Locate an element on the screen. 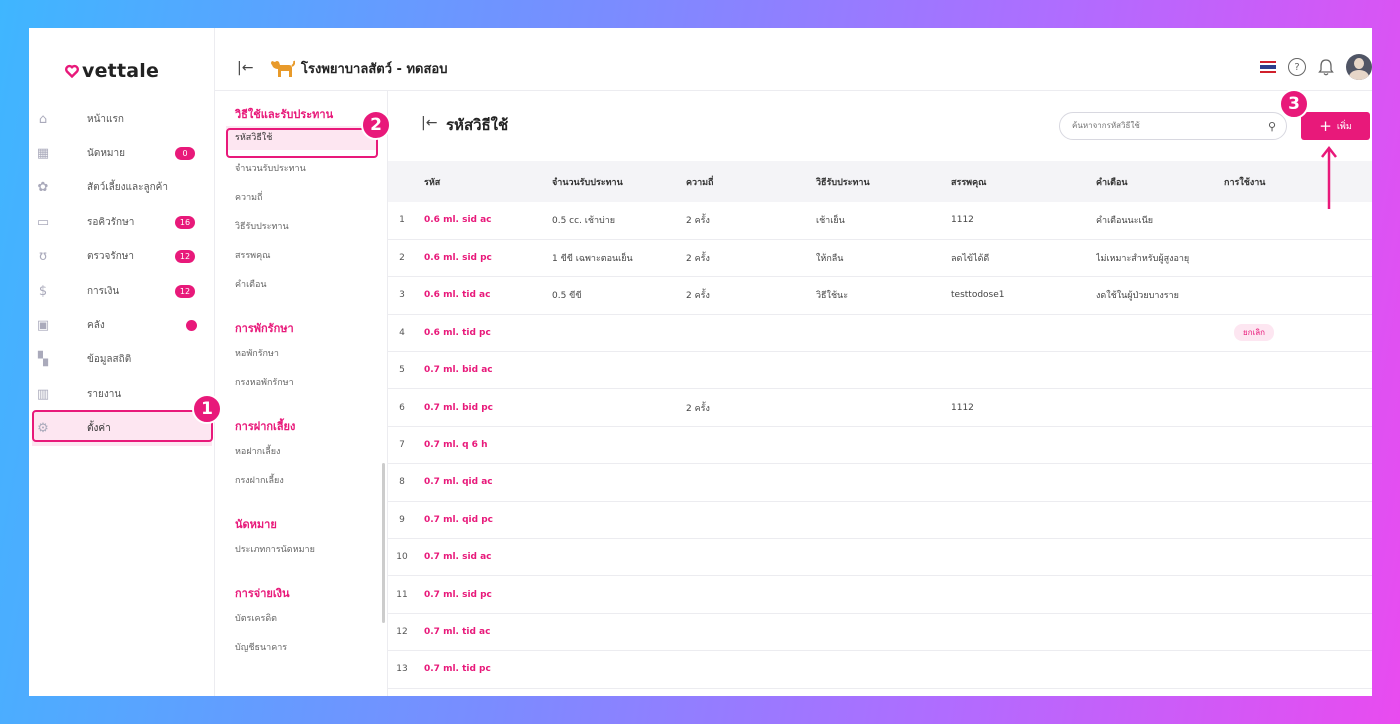 The width and height of the screenshot is (1400, 724). subnav-section-title: การจ่ายเงิน is located at coordinates (262, 593).